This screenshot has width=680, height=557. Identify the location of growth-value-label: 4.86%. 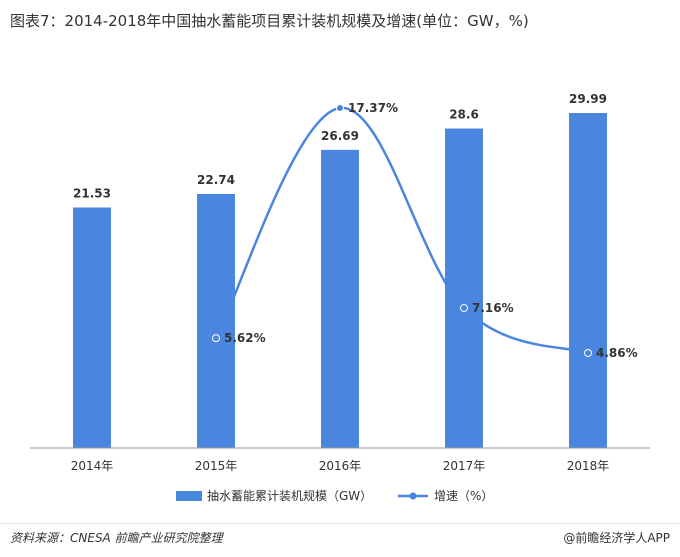
(617, 353).